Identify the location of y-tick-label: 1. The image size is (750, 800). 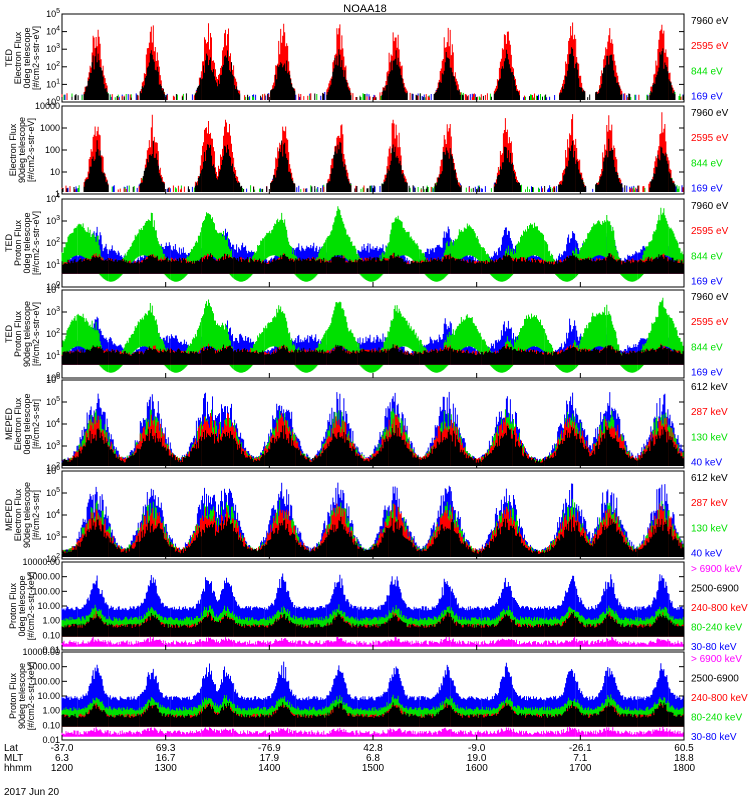
(57, 194).